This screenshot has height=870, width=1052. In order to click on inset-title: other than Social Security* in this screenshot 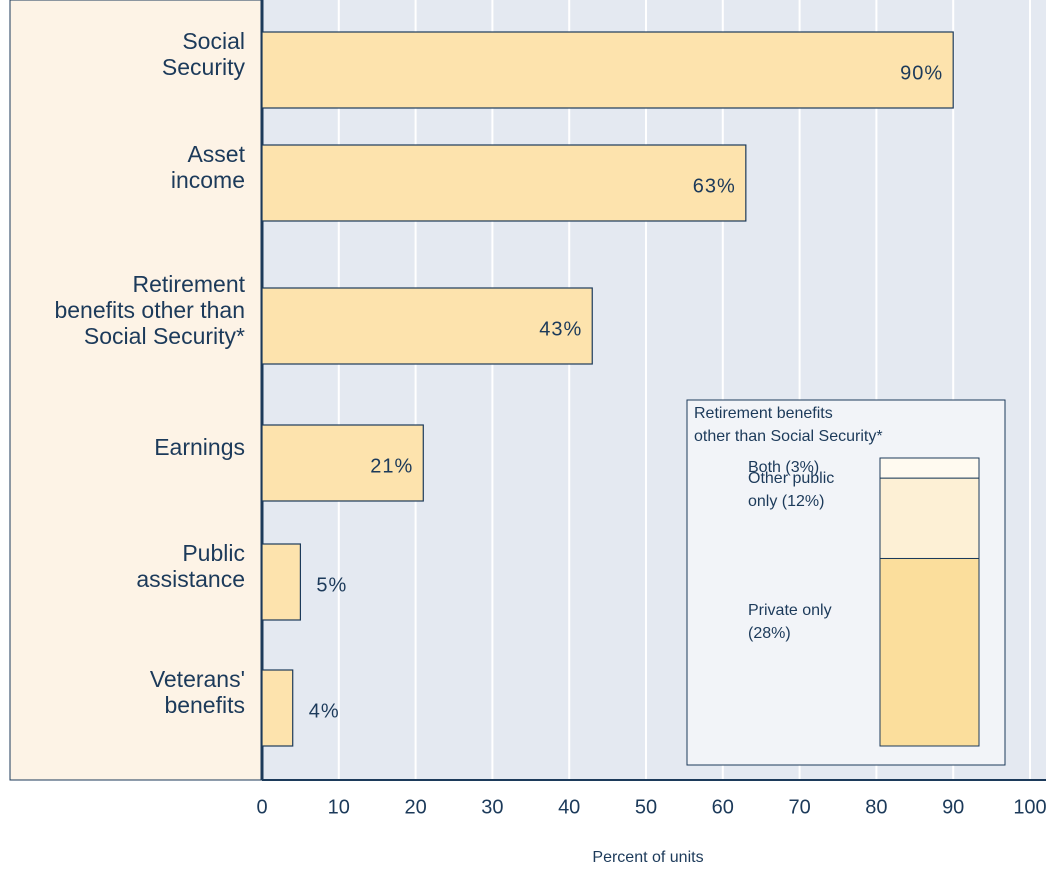, I will do `click(788, 436)`.